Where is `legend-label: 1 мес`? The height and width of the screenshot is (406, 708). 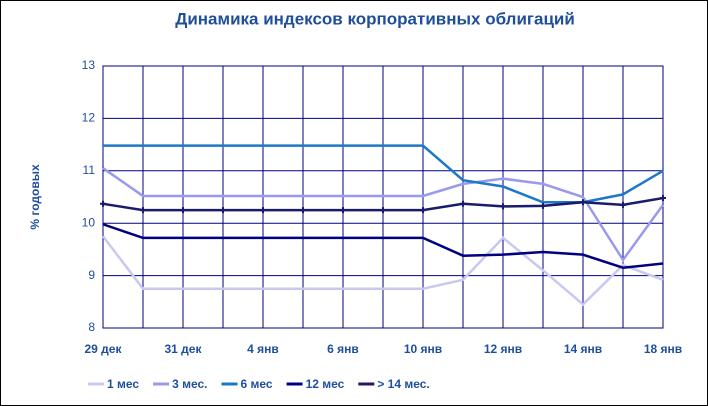 legend-label: 1 мес is located at coordinates (123, 384).